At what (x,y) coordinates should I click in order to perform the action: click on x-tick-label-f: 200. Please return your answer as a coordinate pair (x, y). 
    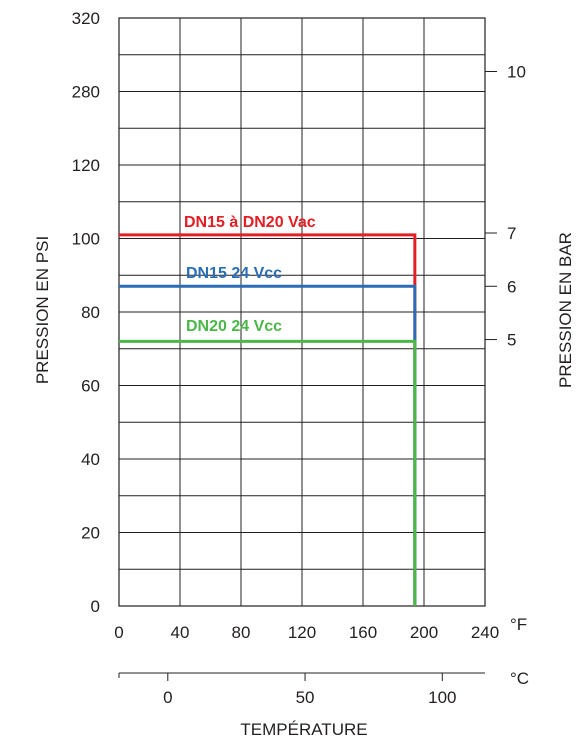
    Looking at the image, I should click on (424, 632).